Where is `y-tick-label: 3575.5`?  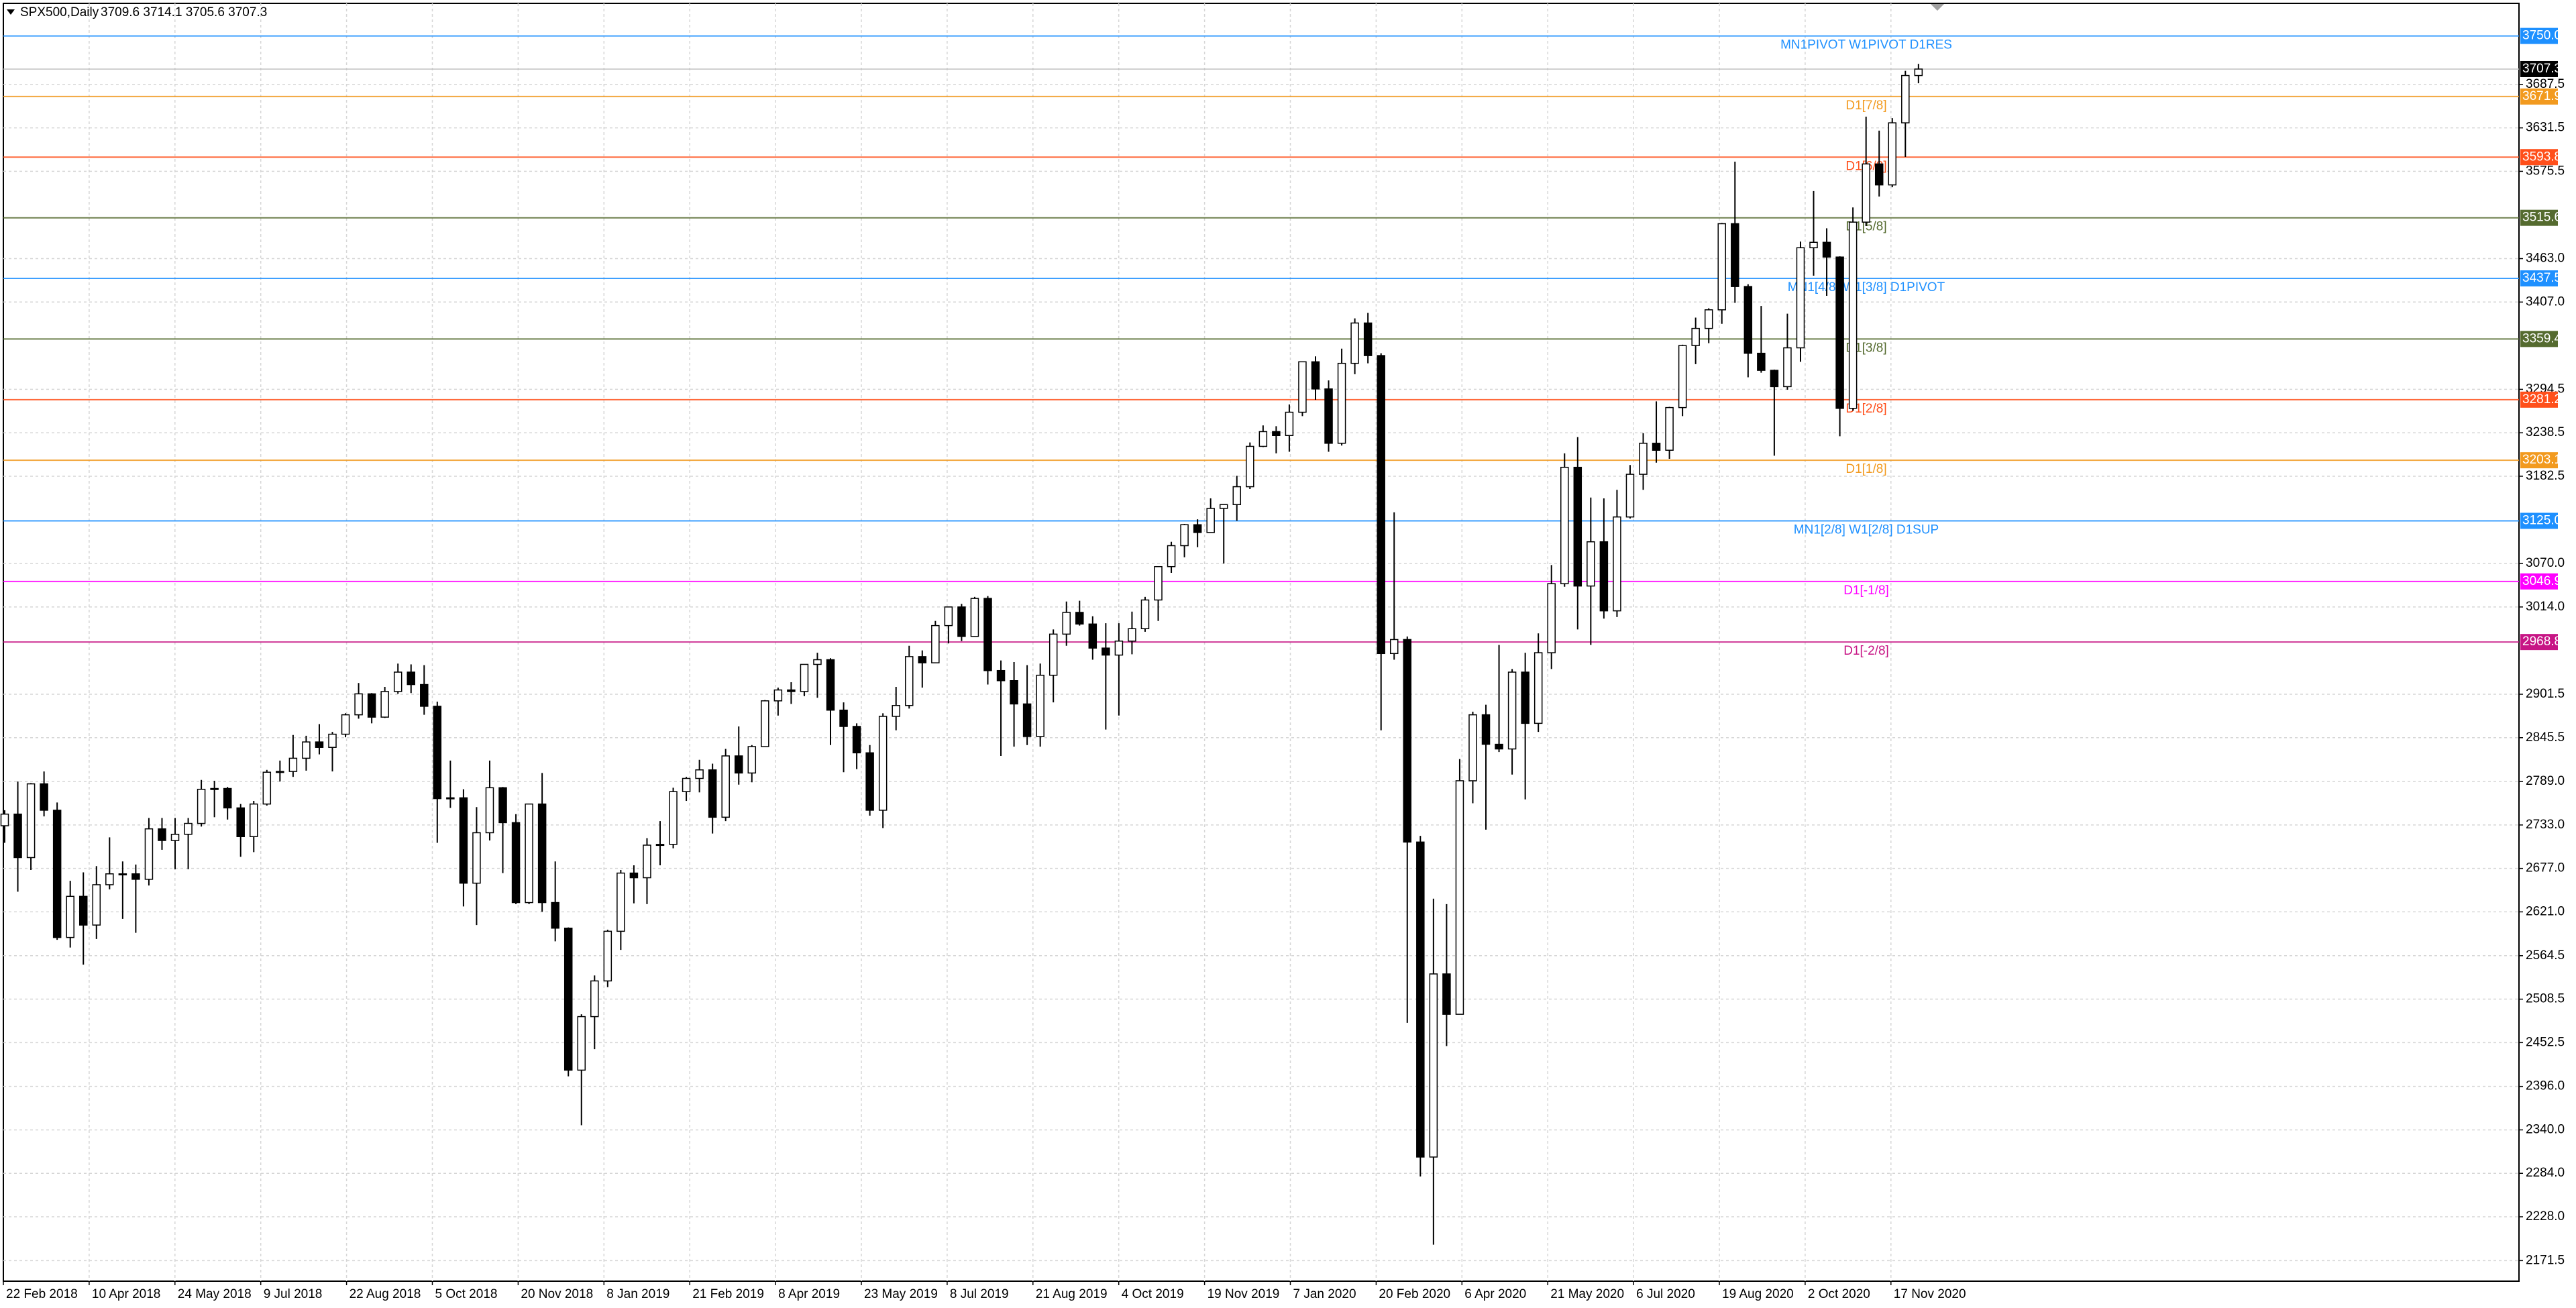 y-tick-label: 3575.5 is located at coordinates (2545, 171).